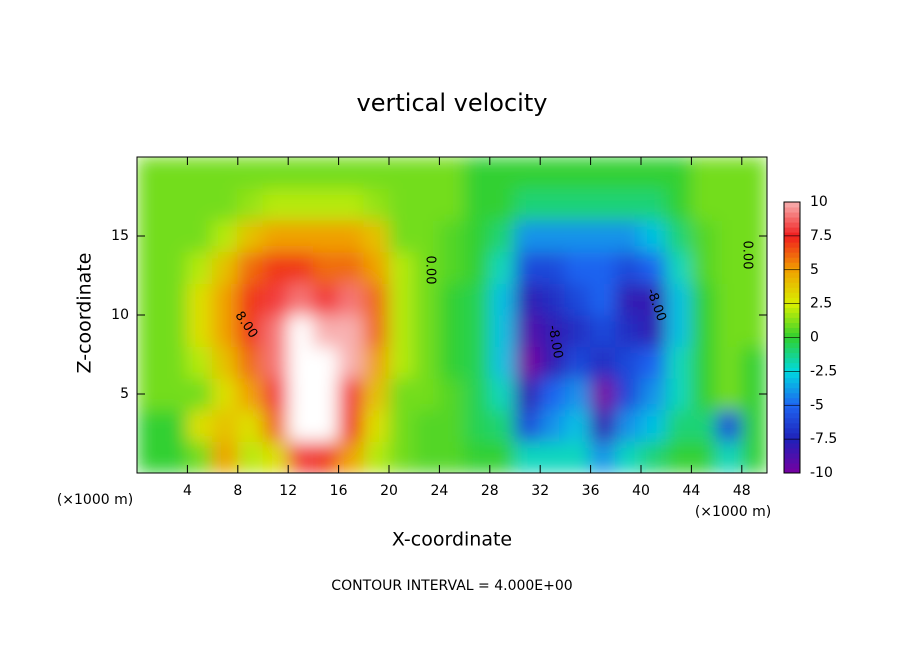 Image resolution: width=904 pixels, height=658 pixels. Describe the element at coordinates (288, 491) in the screenshot. I see `x-tick-label: 12` at that location.